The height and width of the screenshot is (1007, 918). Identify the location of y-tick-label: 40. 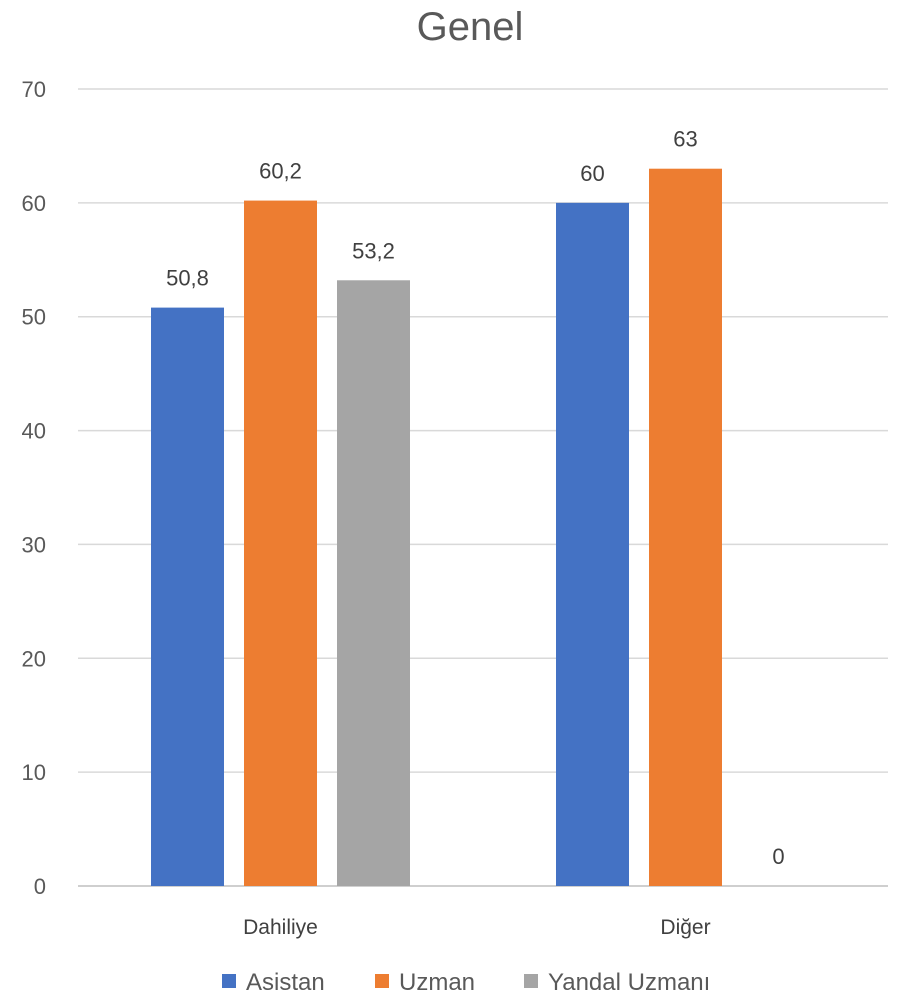
(34, 431).